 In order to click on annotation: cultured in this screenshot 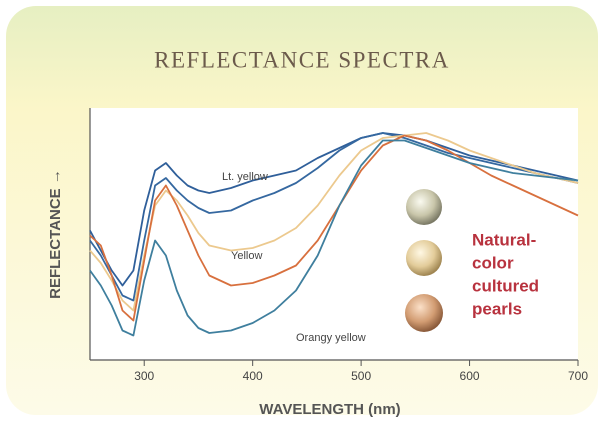, I will do `click(505, 285)`.